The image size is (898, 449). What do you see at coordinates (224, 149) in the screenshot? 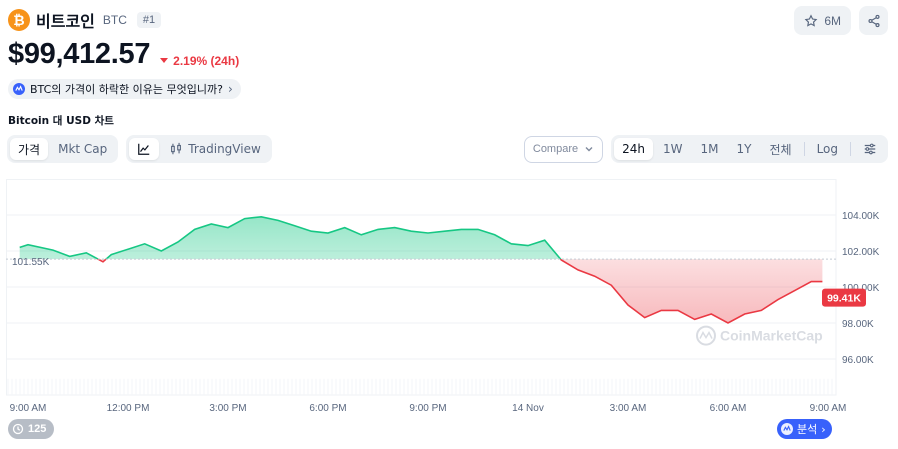
I see `tradingview-label: TradingView` at bounding box center [224, 149].